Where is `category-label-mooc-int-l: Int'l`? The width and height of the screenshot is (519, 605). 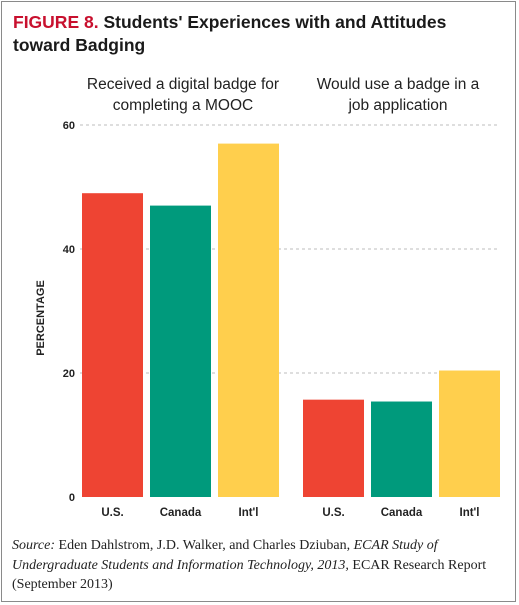 category-label-mooc-int-l: Int'l is located at coordinates (249, 513).